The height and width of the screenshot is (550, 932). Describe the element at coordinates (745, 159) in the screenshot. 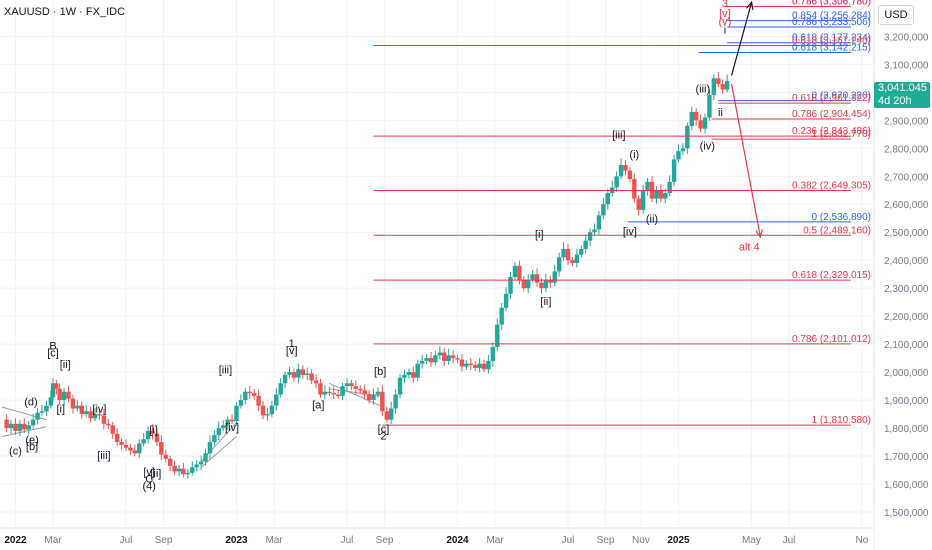

I see `alt4-projection-arrow` at that location.